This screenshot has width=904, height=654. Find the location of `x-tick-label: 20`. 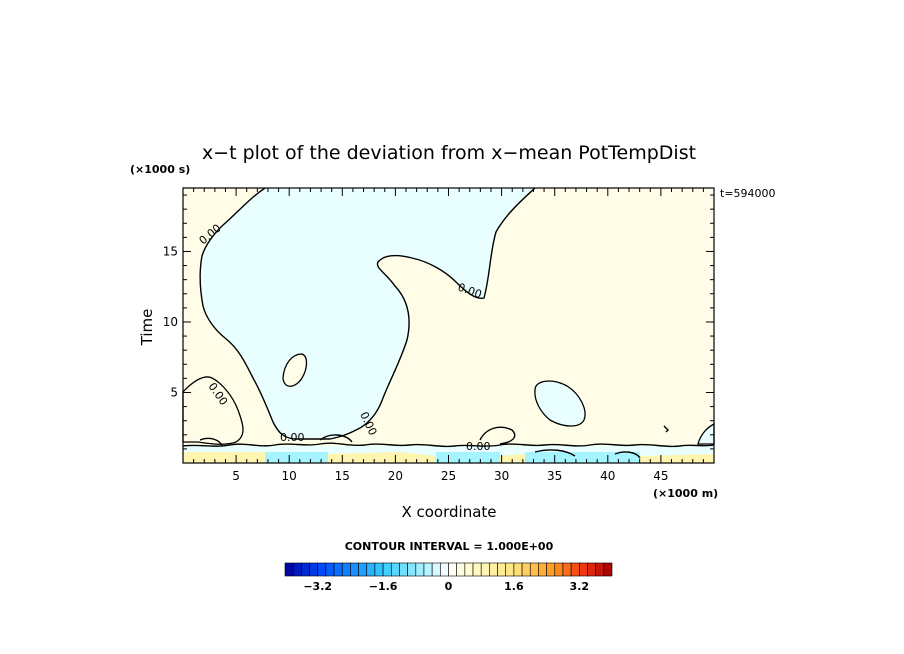

x-tick-label: 20 is located at coordinates (395, 476).